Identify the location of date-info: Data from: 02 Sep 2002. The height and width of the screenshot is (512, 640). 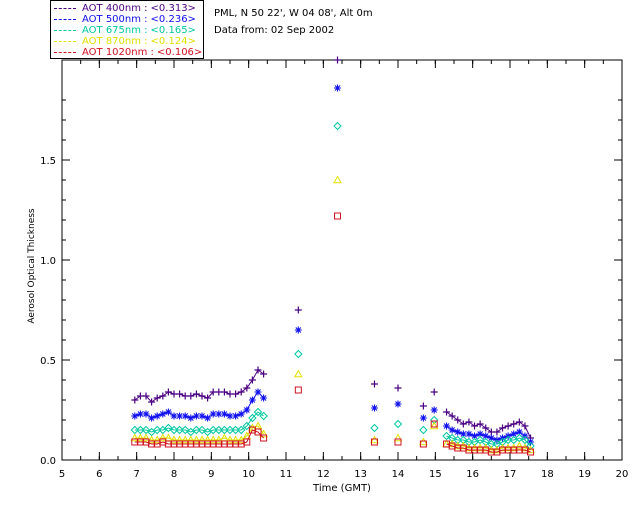
(274, 30).